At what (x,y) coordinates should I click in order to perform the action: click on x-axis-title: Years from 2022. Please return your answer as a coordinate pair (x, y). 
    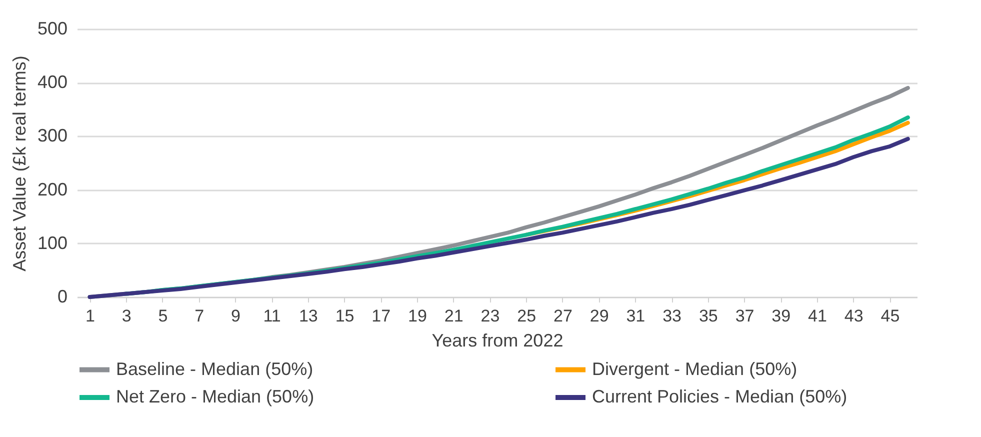
    Looking at the image, I should click on (498, 340).